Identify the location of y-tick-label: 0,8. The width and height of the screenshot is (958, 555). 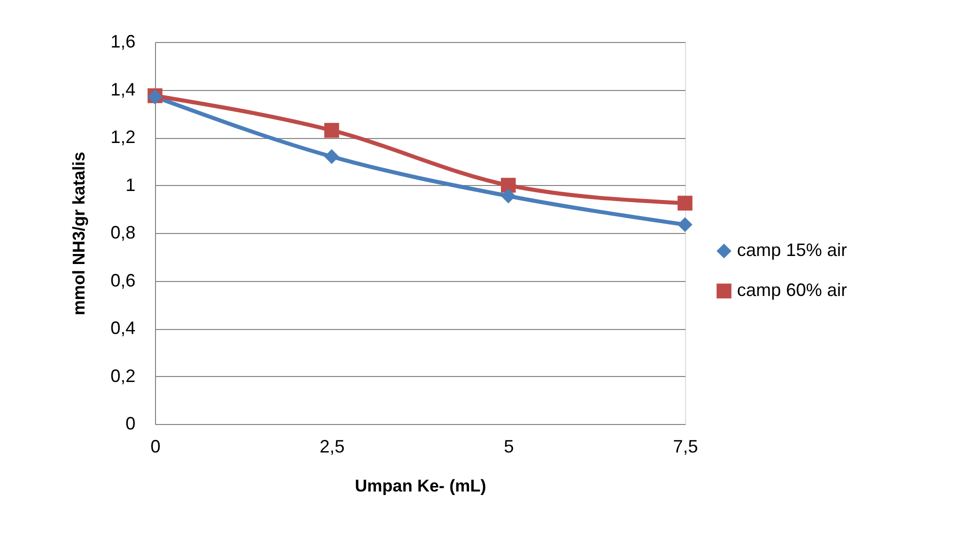
(123, 232).